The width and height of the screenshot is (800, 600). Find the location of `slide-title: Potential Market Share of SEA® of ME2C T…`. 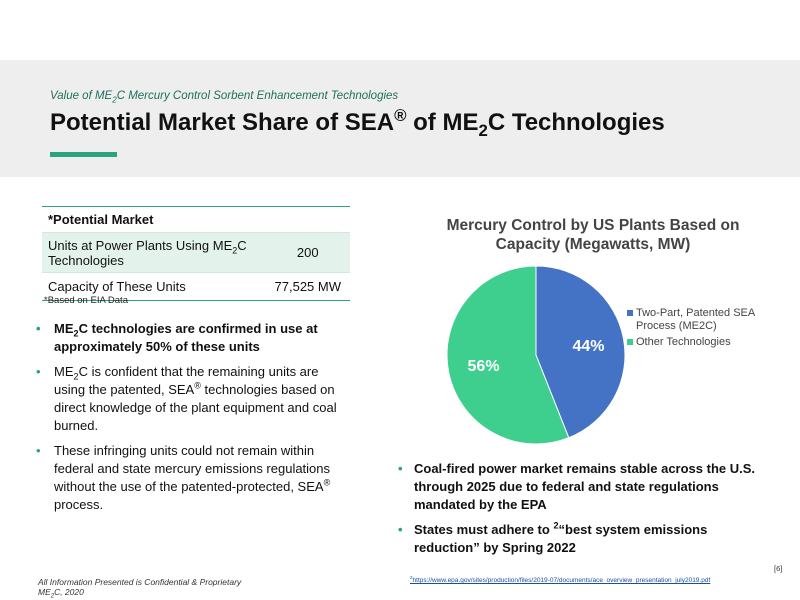

slide-title: Potential Market Share of SEA® of ME2C T… is located at coordinates (357, 123).